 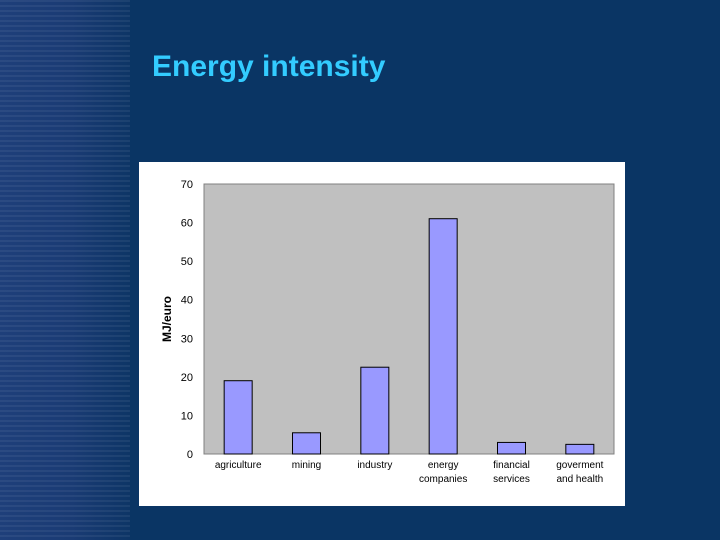 I want to click on x-tick-label: energy companies, so click(x=443, y=472).